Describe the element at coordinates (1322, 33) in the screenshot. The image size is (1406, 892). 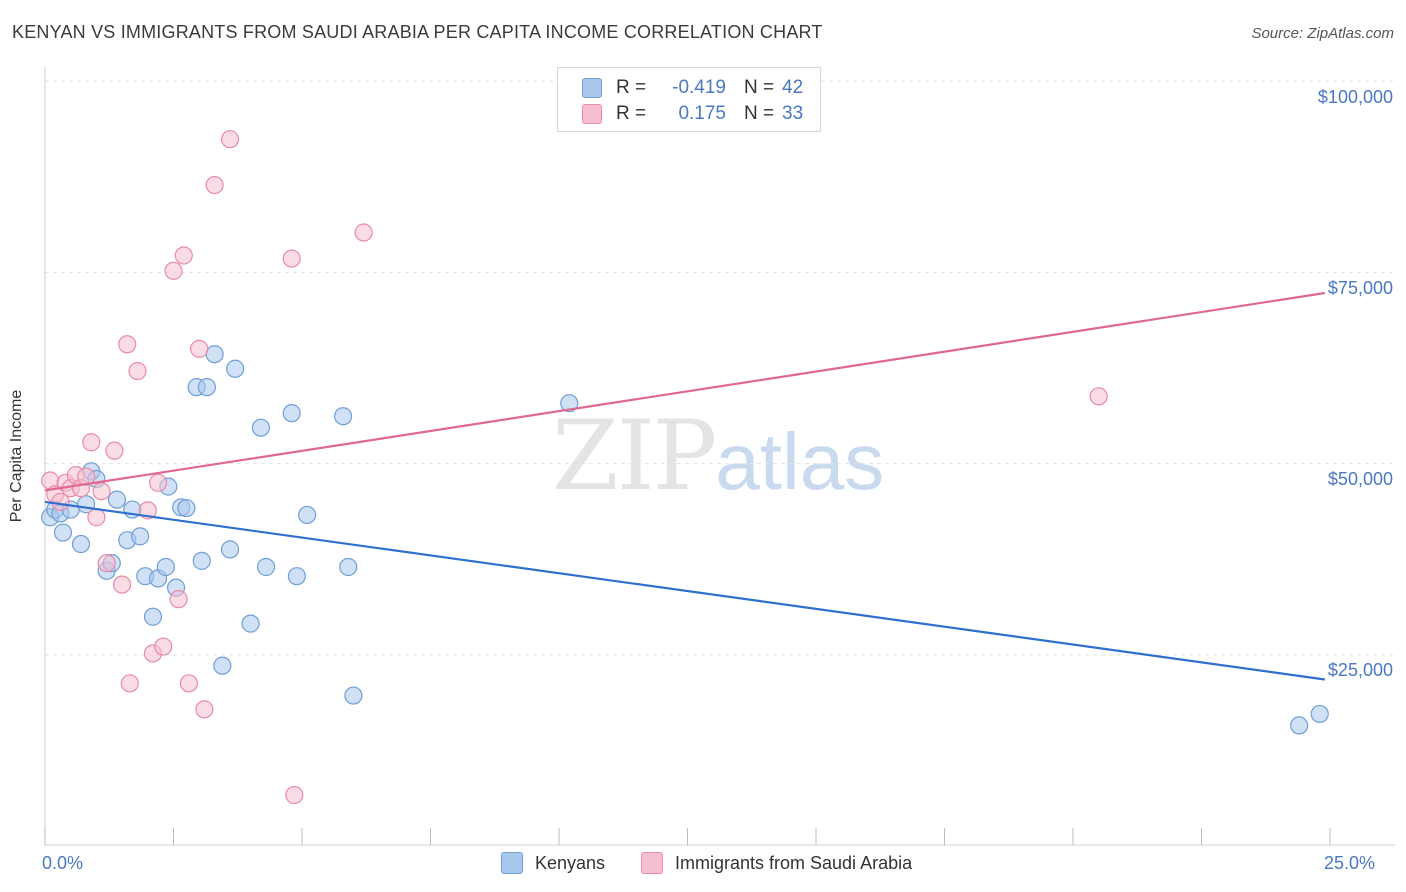
I see `source-label: Source: ZipAtlas.com` at that location.